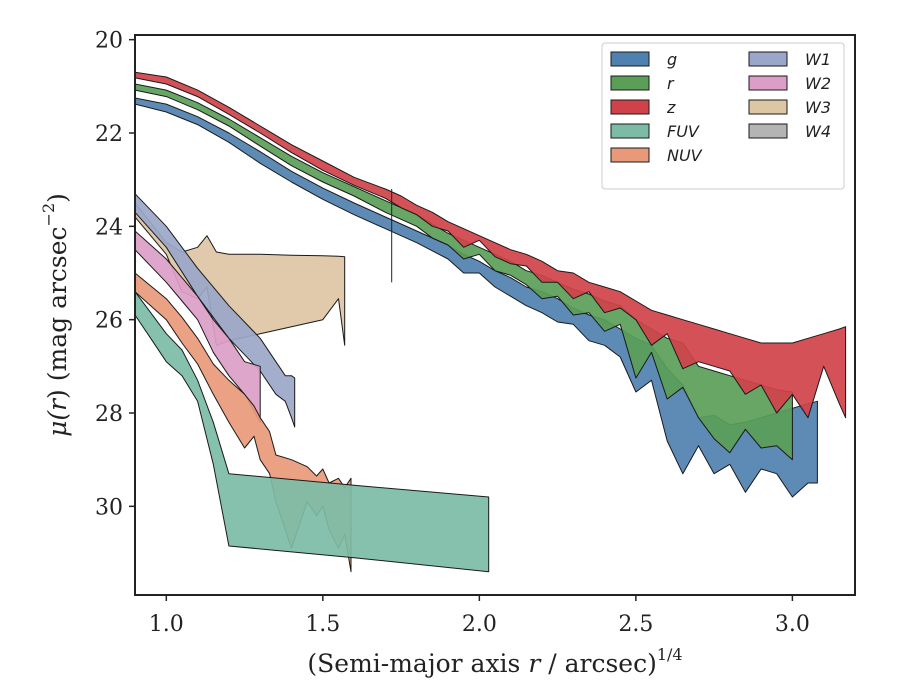  What do you see at coordinates (535, 663) in the screenshot?
I see `x-axis-label-var: r` at bounding box center [535, 663].